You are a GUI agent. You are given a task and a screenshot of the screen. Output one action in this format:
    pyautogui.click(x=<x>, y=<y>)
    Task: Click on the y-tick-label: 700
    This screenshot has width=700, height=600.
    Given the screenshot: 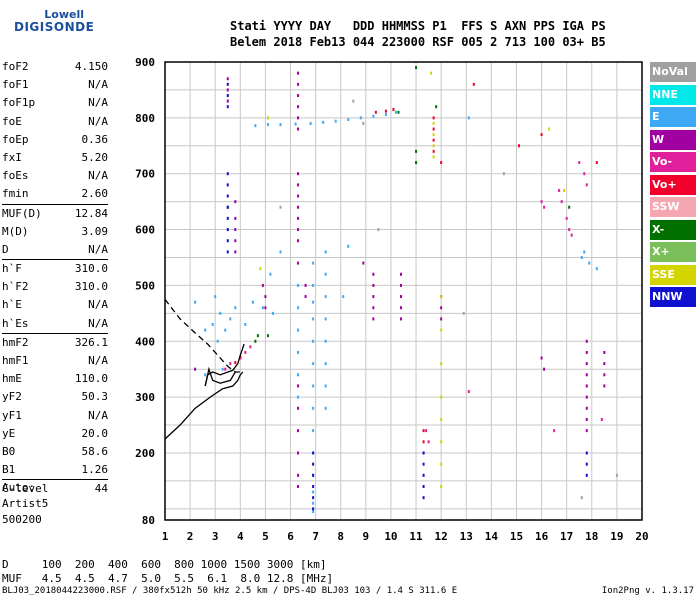 What is the action you would take?
    pyautogui.click(x=145, y=174)
    